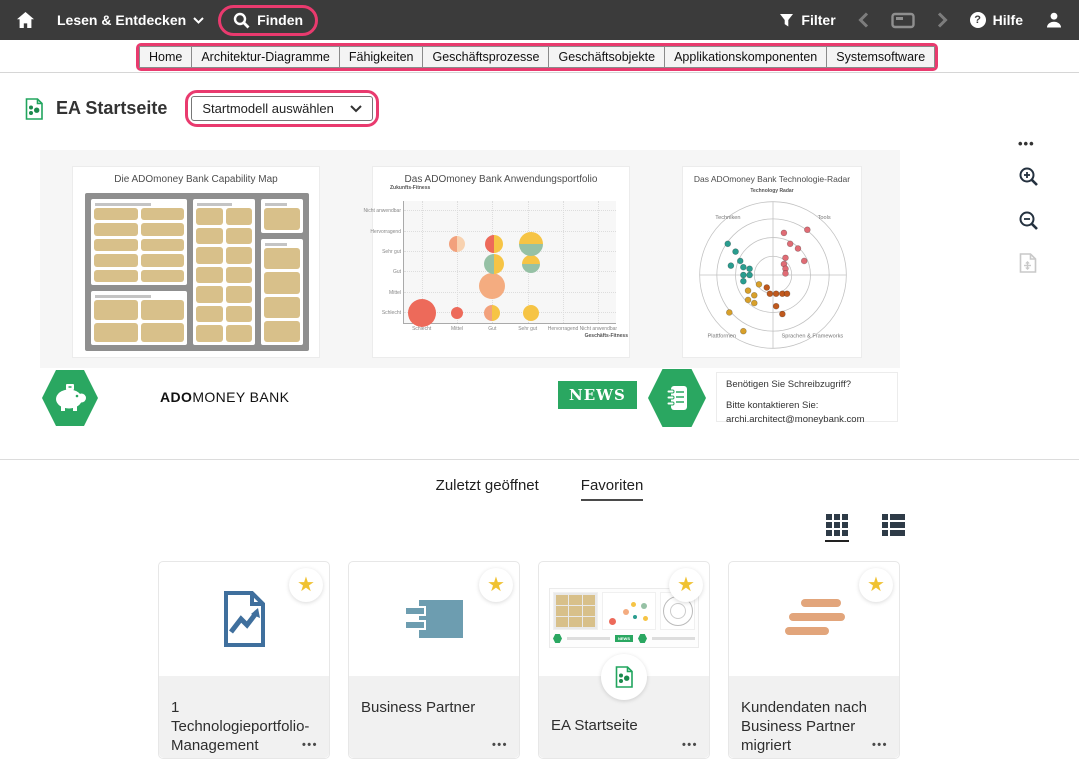 This screenshot has width=1079, height=770. Describe the element at coordinates (746, 57) in the screenshot. I see `tab-applikationskomponenten: Applikationskomponenten` at that location.